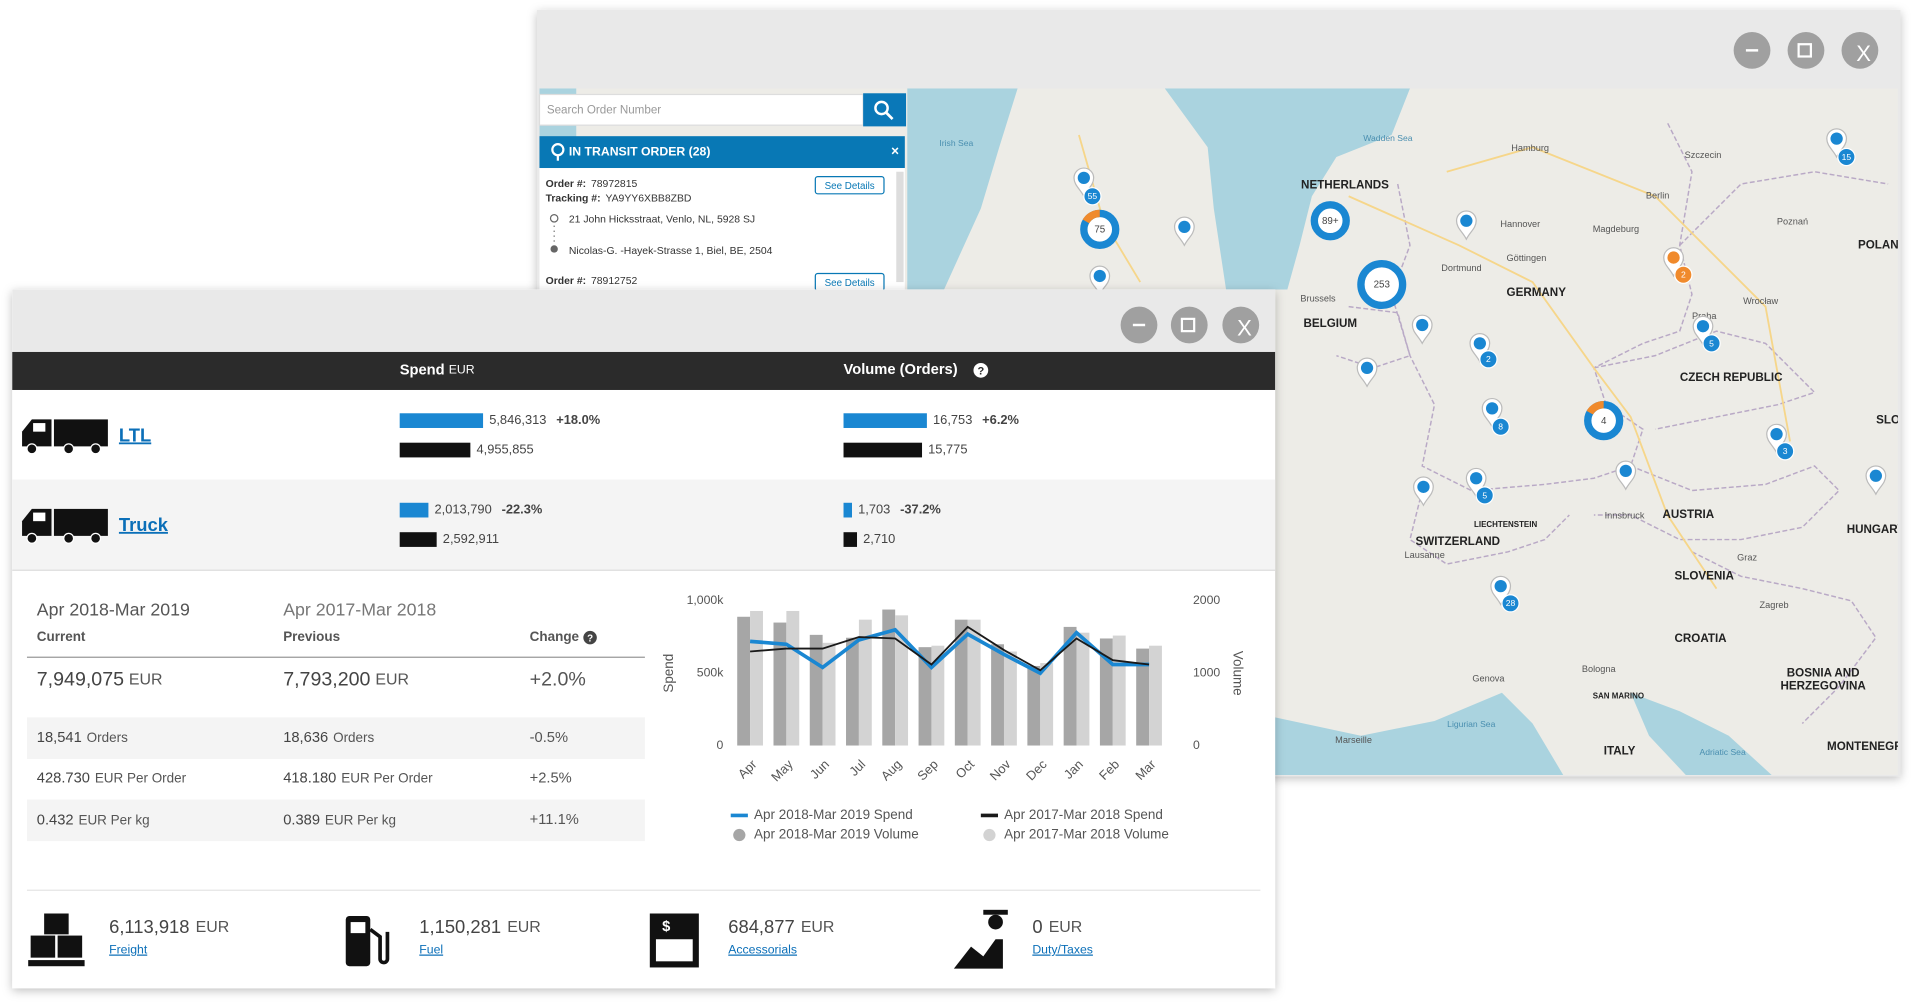 This screenshot has height=1008, width=1920. I want to click on order-line: Order #: 78912752, so click(592, 281).